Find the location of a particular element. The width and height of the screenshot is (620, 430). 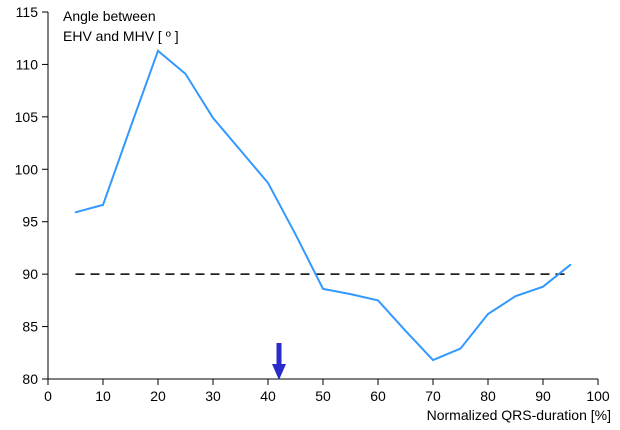

arrow-down-icon is located at coordinates (279, 361).